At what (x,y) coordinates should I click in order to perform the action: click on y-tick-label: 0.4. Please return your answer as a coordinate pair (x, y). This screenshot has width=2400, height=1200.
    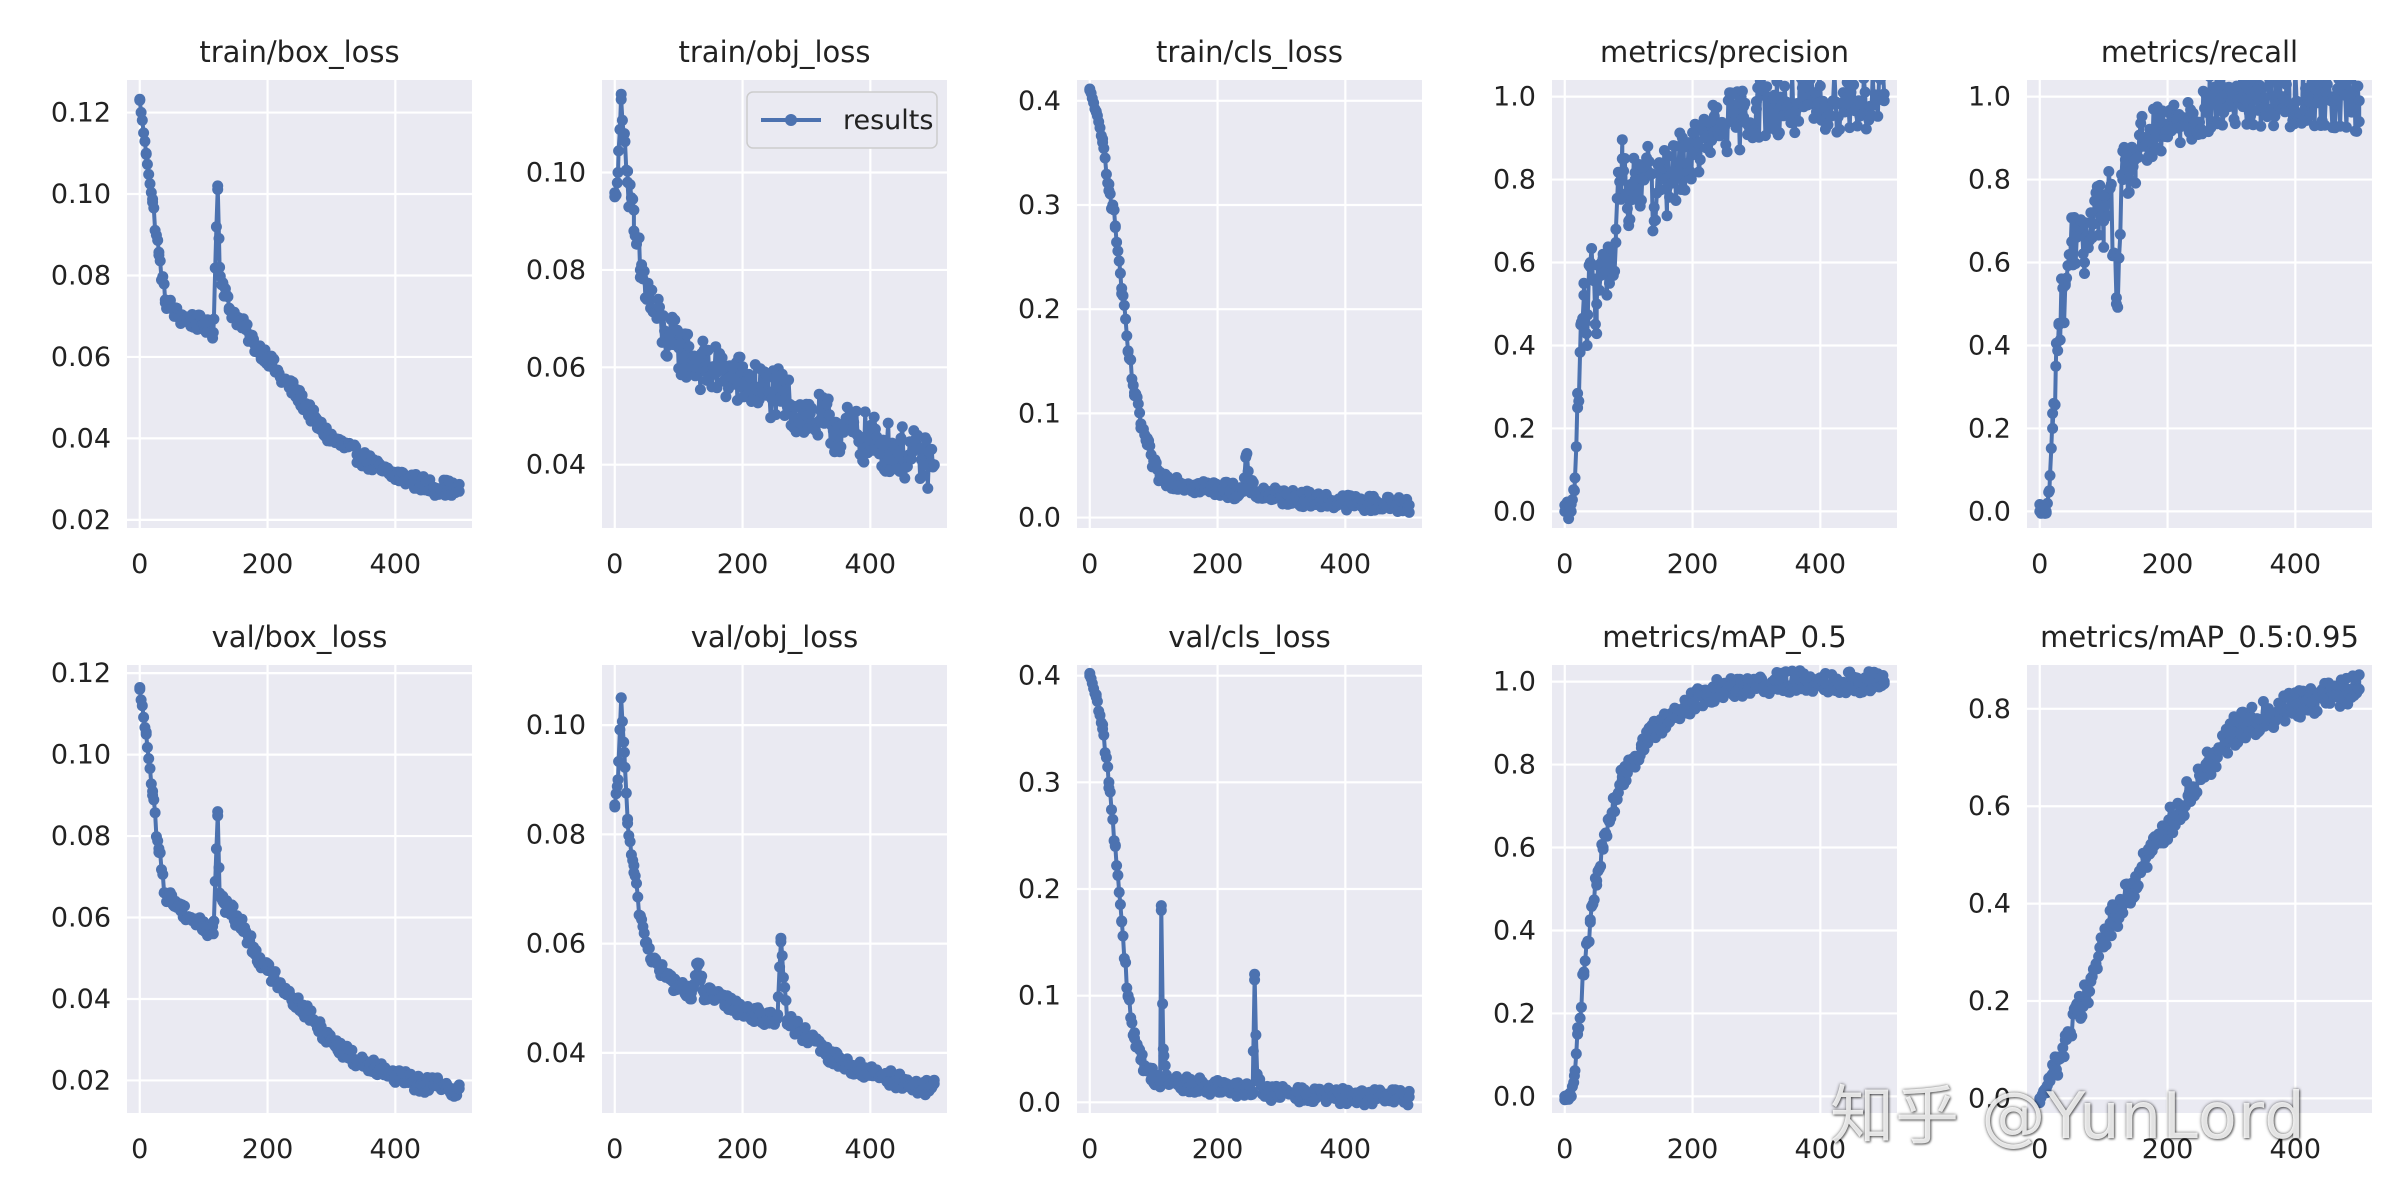
    Looking at the image, I should click on (1039, 676).